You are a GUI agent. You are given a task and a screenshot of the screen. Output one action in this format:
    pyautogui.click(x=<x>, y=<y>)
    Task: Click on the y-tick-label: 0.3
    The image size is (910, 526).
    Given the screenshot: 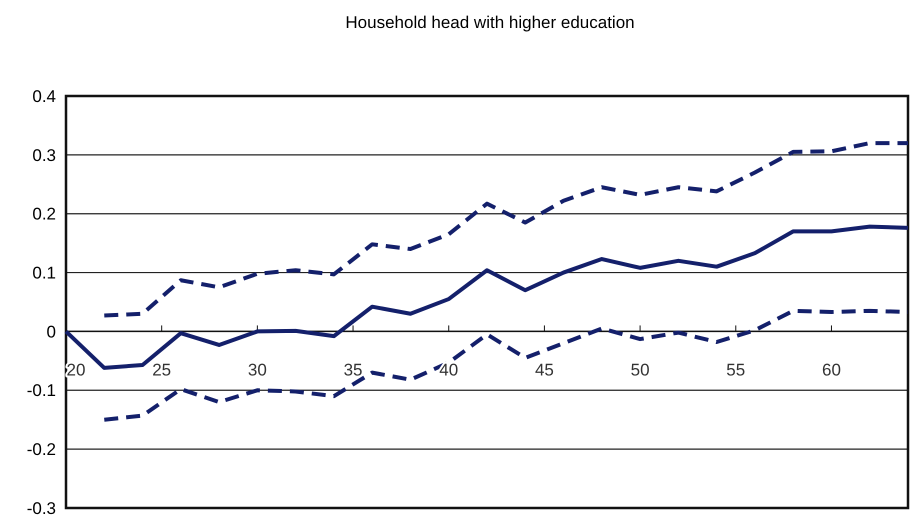 What is the action you would take?
    pyautogui.click(x=44, y=155)
    